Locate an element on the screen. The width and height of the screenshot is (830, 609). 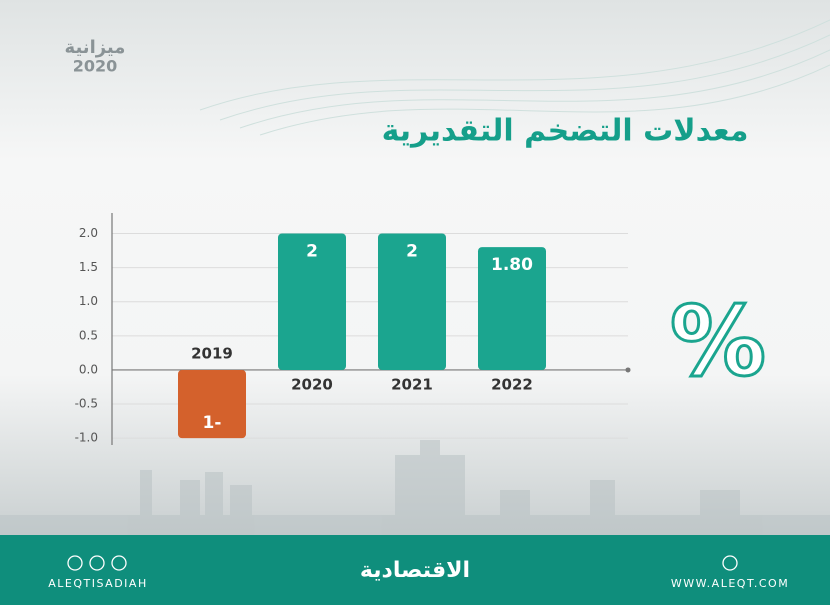
chart-title: معدلات التضخم التقديرية is located at coordinates (565, 131).